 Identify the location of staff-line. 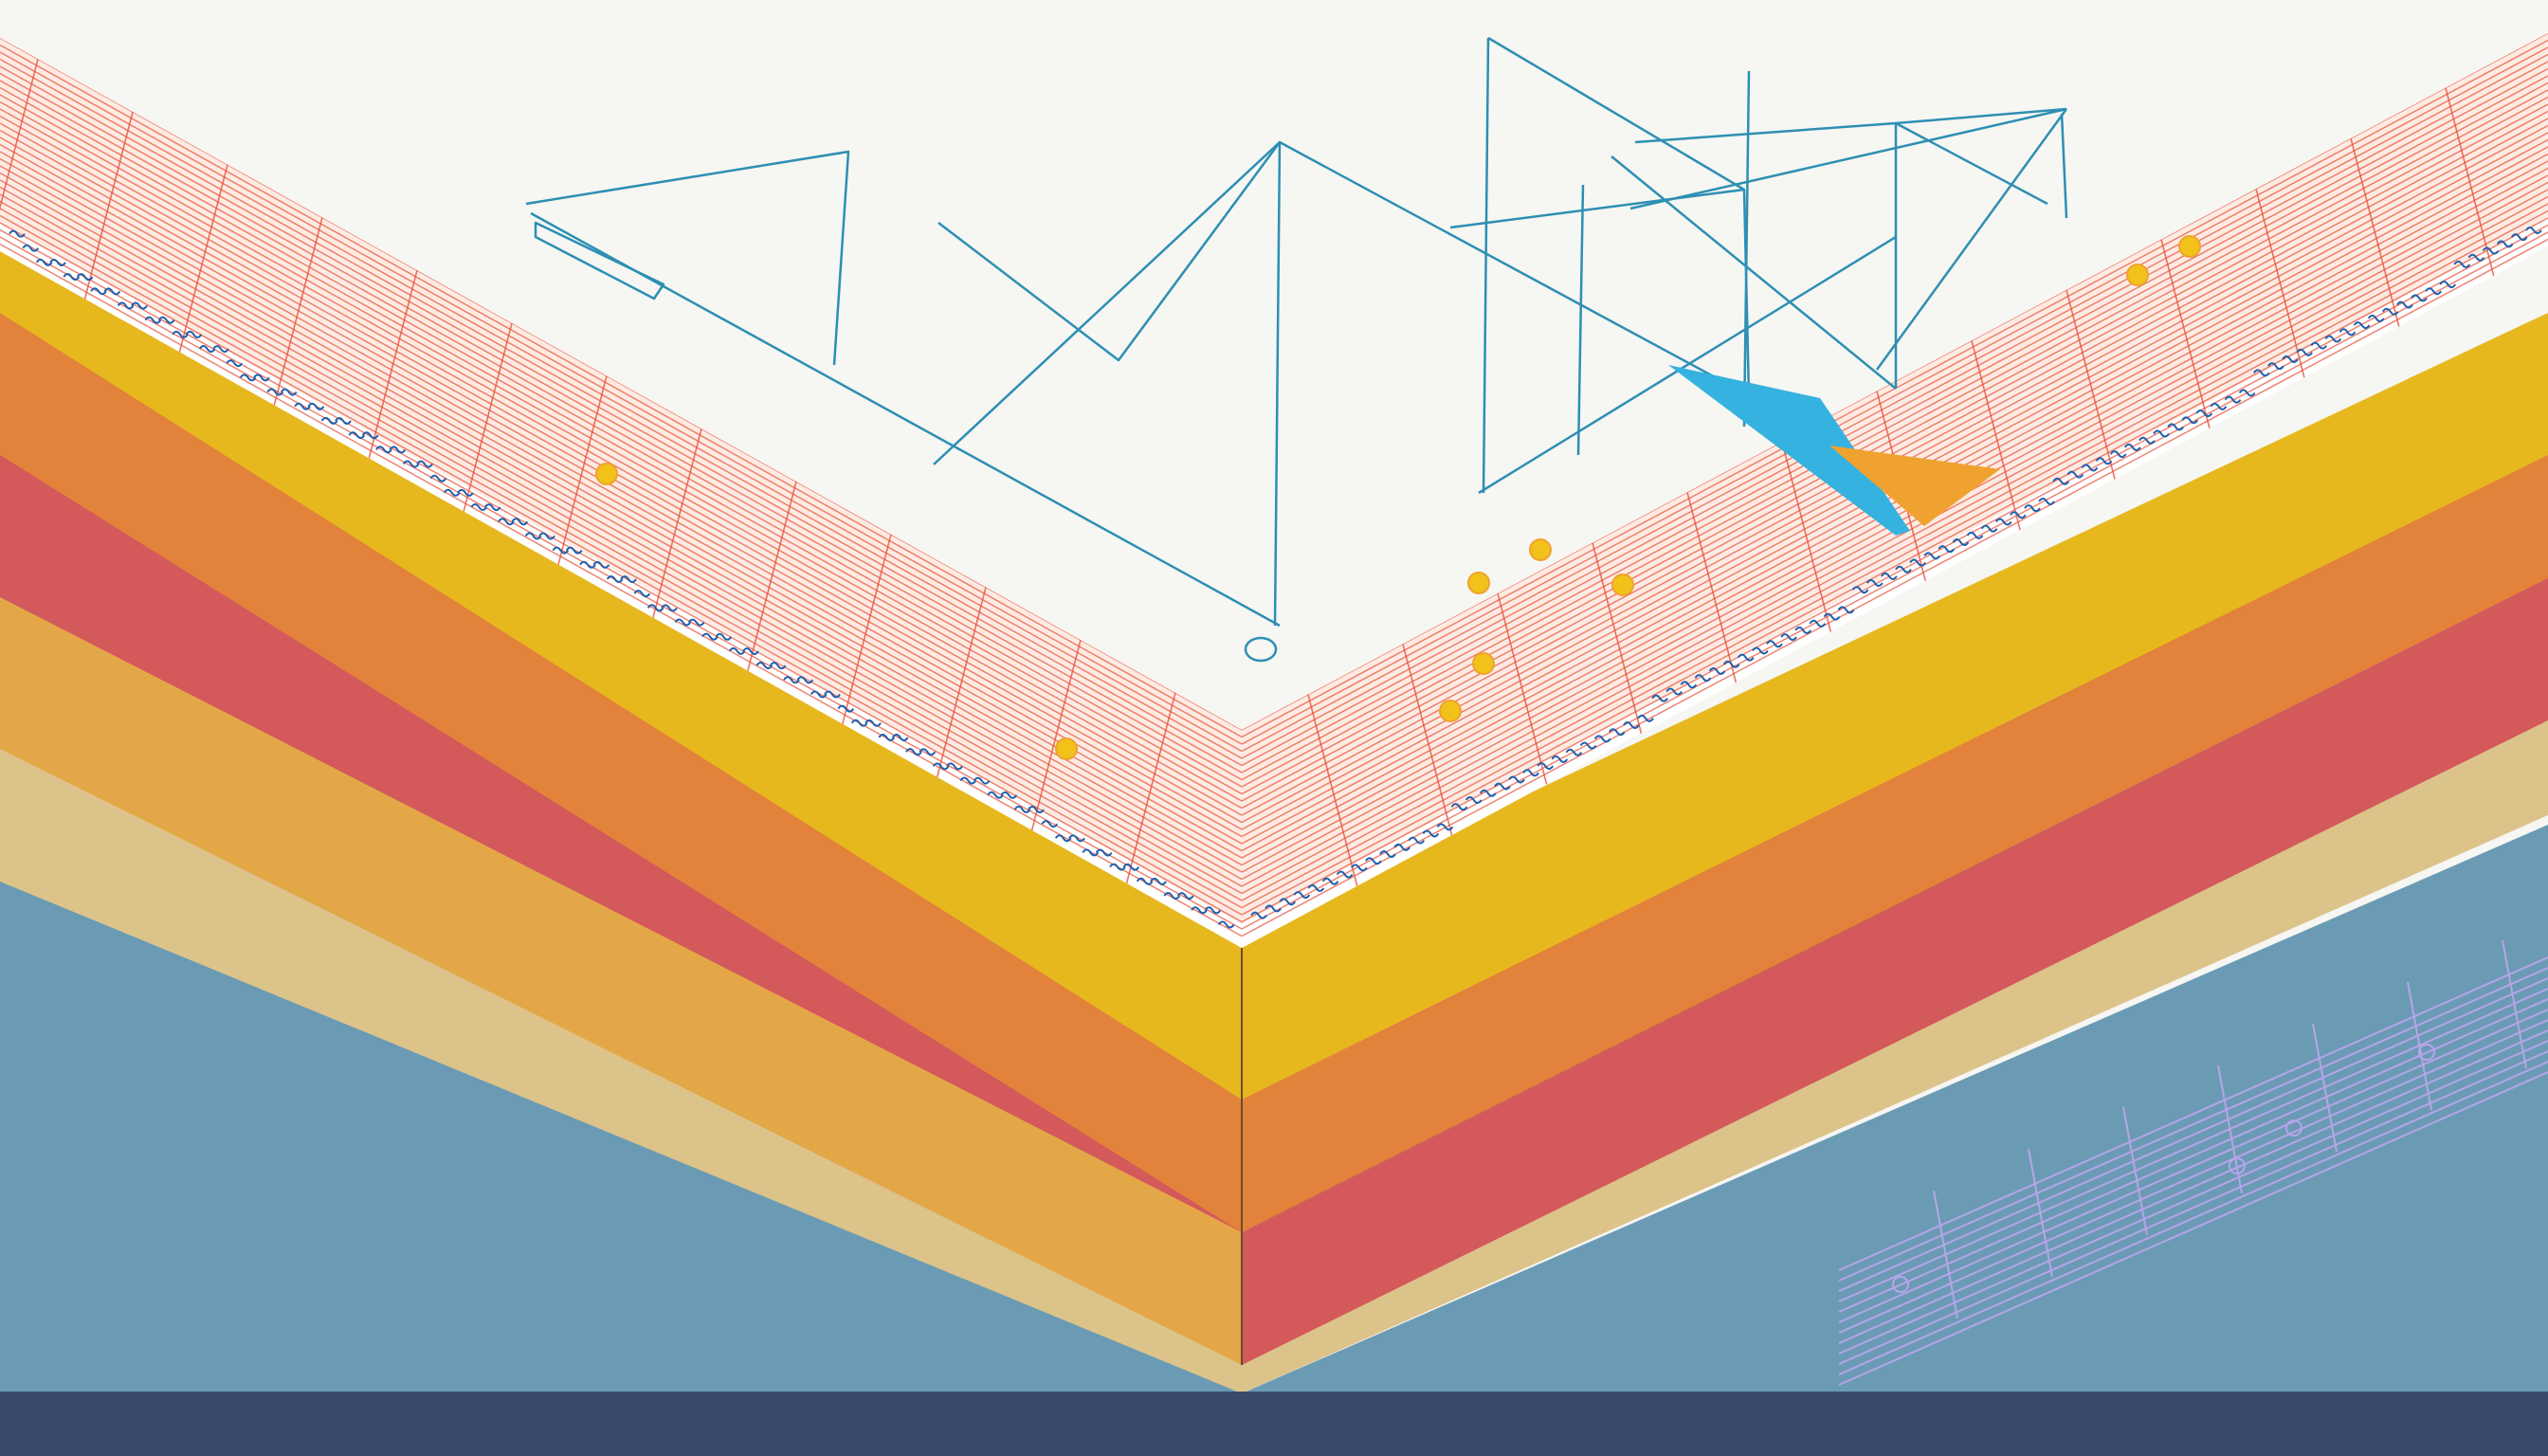
(2193, 1176).